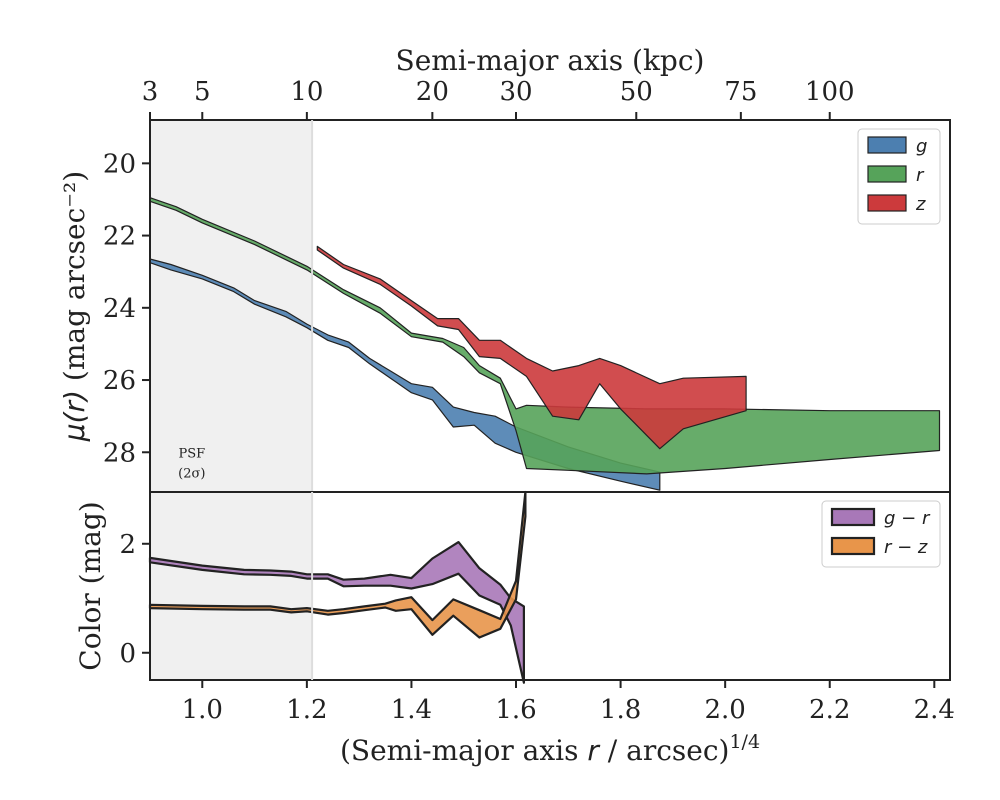 The height and width of the screenshot is (800, 1000). I want to click on top-tick-label: 3, so click(150, 92).